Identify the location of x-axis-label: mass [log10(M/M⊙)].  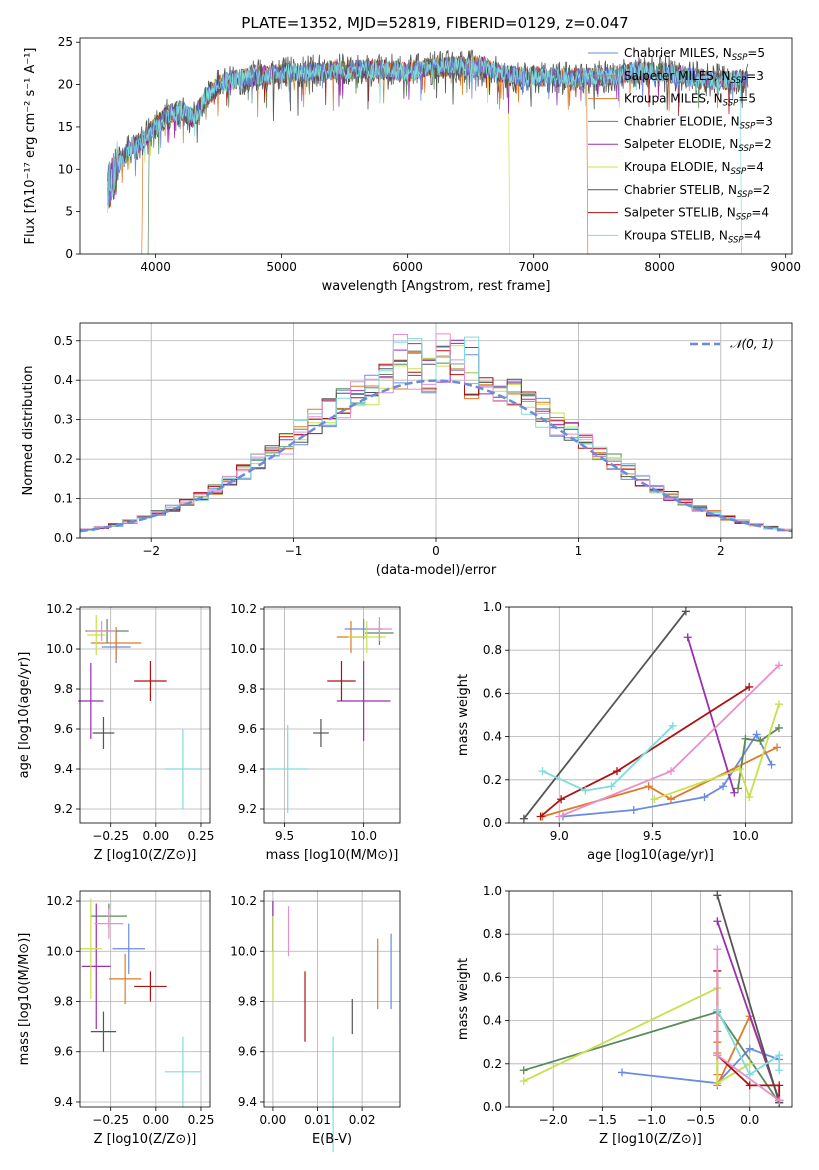
(332, 855).